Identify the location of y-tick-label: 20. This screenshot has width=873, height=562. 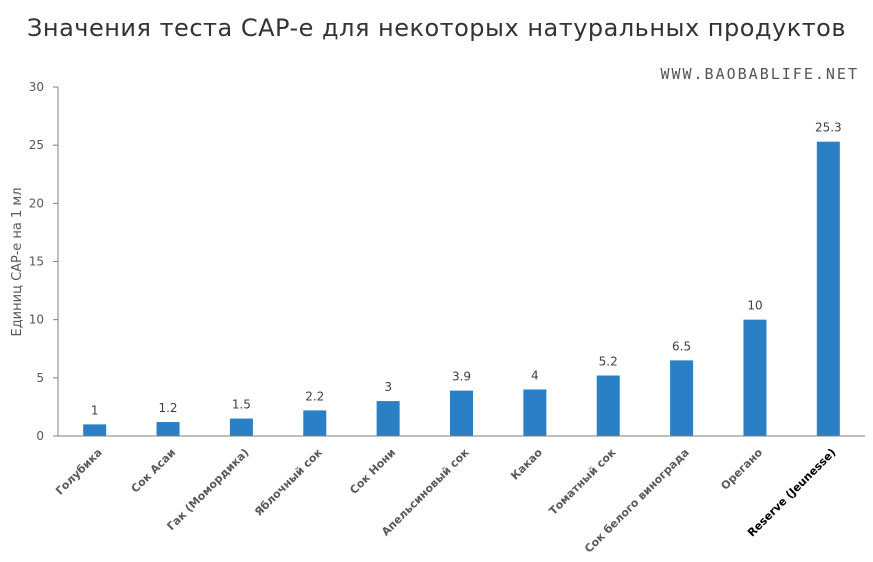
(36, 203).